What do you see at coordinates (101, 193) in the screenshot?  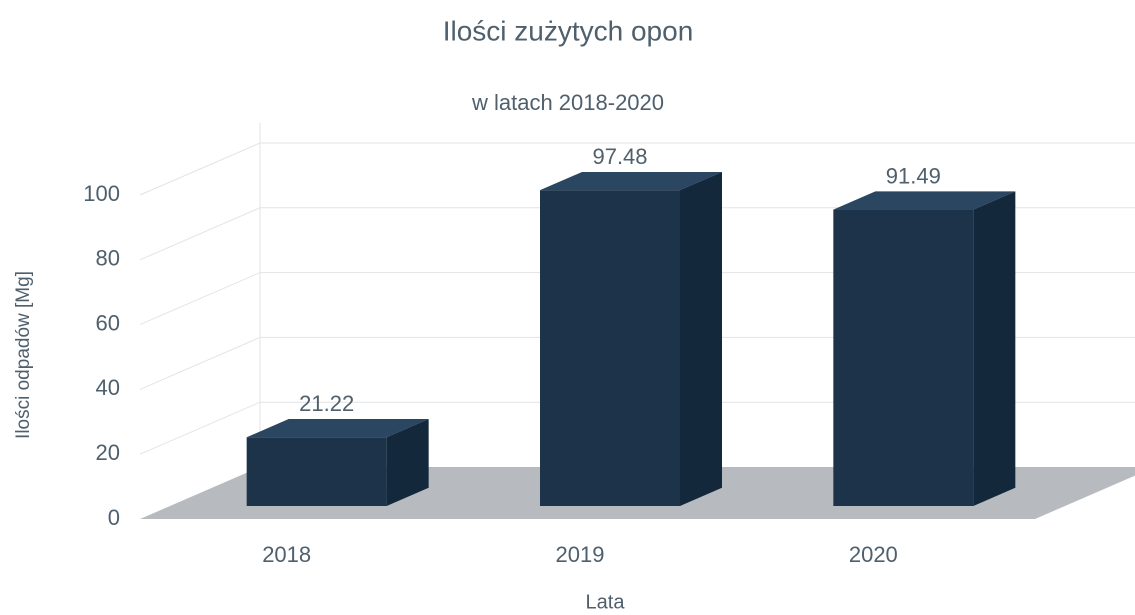 I see `y-tick-label: 100` at bounding box center [101, 193].